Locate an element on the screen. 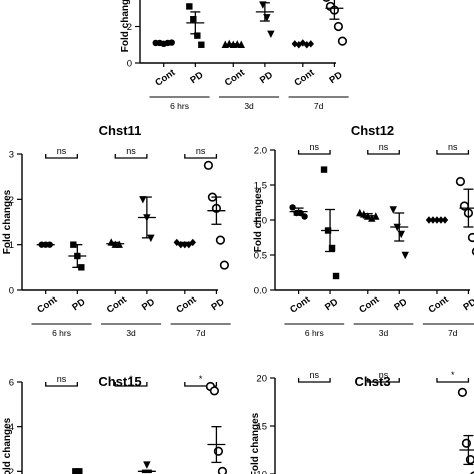 This screenshot has height=474, width=474. y-tick-label: 1.0 is located at coordinates (260, 221).